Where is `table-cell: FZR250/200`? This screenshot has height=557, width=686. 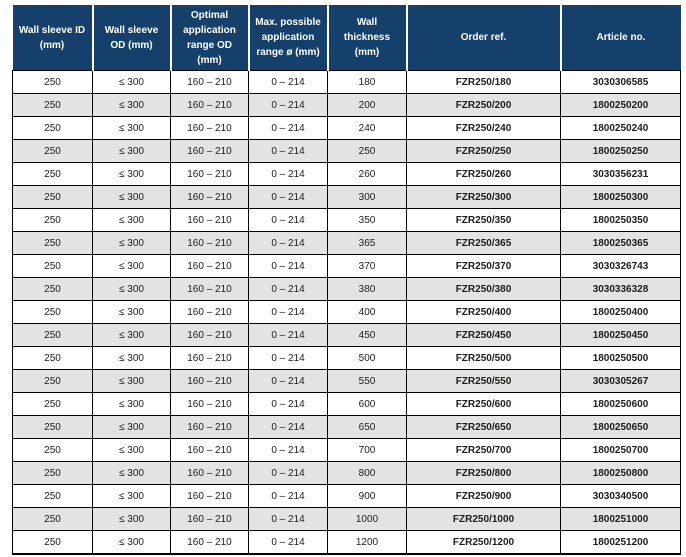
table-cell: FZR250/200 is located at coordinates (483, 105).